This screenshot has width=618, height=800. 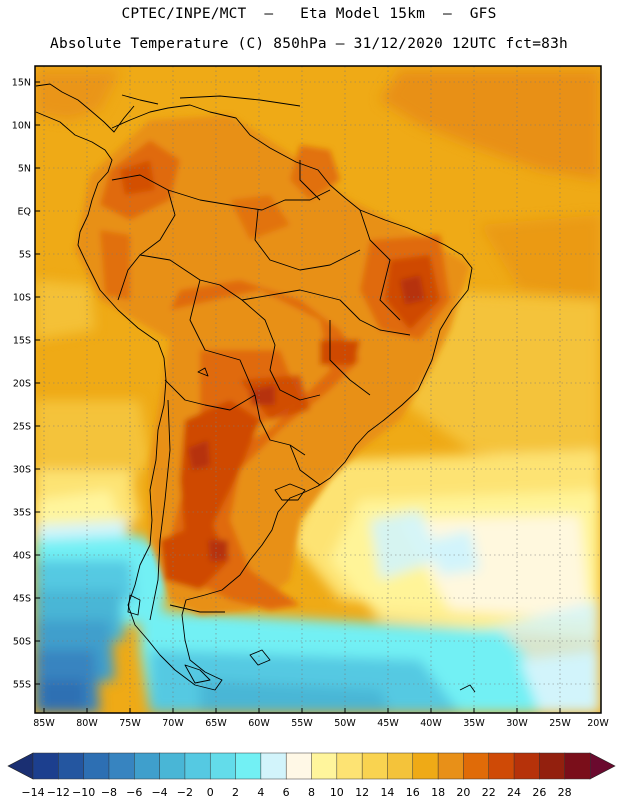 I want to click on lon-label: 85W, so click(x=44, y=723).